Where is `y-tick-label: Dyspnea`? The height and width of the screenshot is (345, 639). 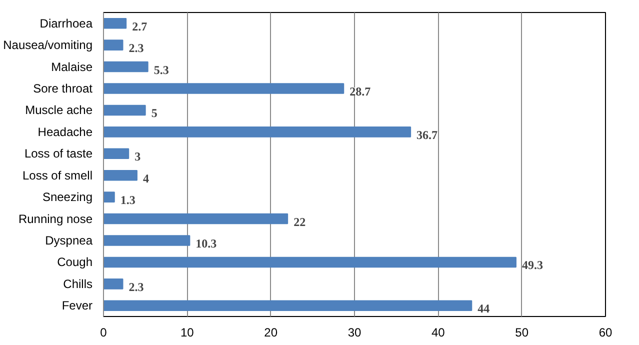
y-tick-label: Dyspnea is located at coordinates (69, 241).